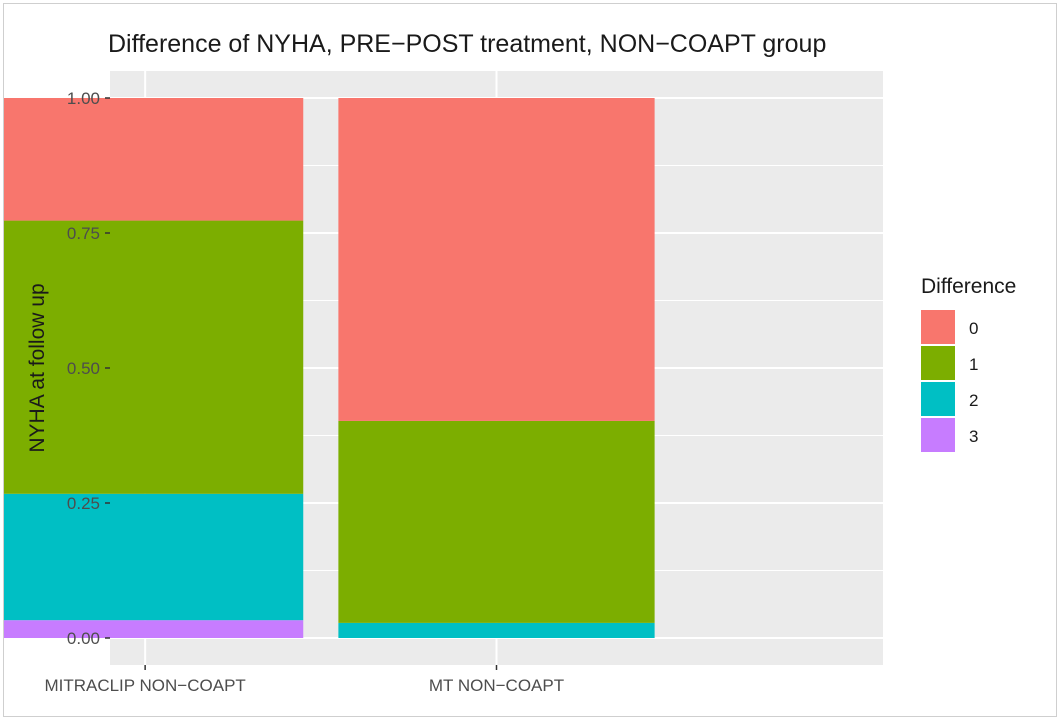 The height and width of the screenshot is (722, 1062). Describe the element at coordinates (83, 98) in the screenshot. I see `y-tick-label: 1.00` at that location.